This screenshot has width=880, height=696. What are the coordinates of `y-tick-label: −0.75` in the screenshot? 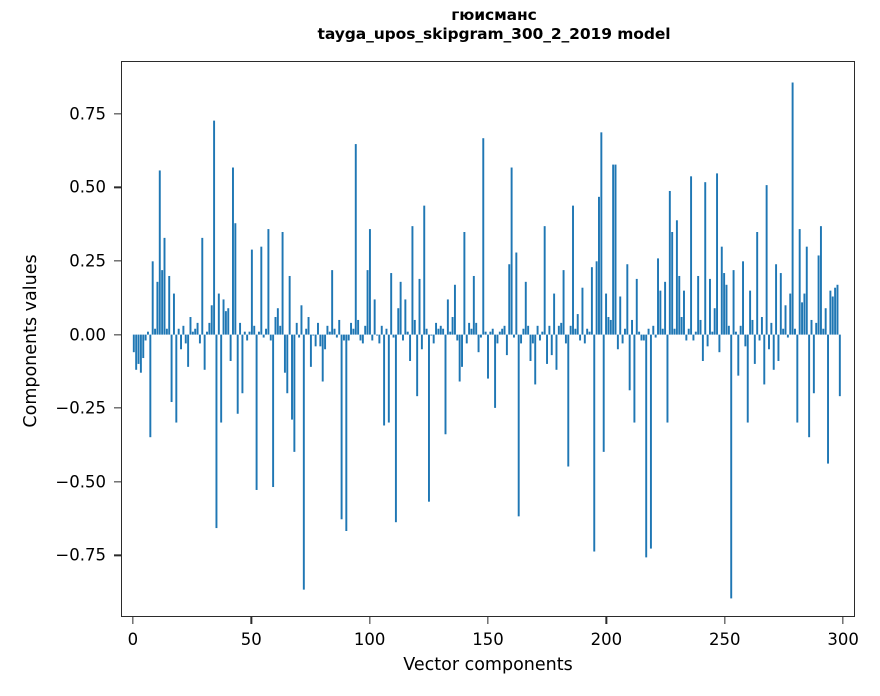 It's located at (80, 555).